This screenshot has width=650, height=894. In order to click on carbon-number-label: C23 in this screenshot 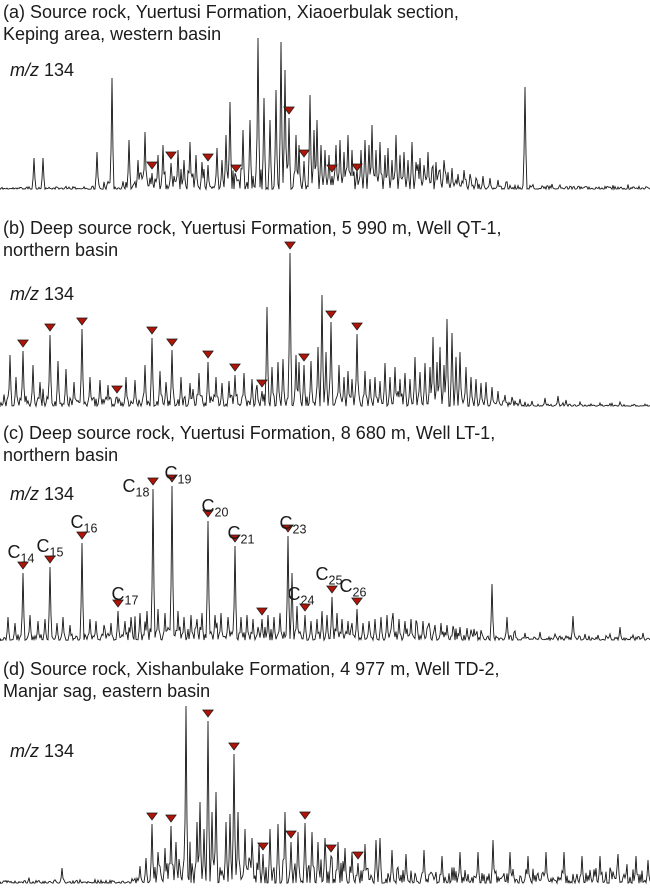, I will do `click(293, 525)`.